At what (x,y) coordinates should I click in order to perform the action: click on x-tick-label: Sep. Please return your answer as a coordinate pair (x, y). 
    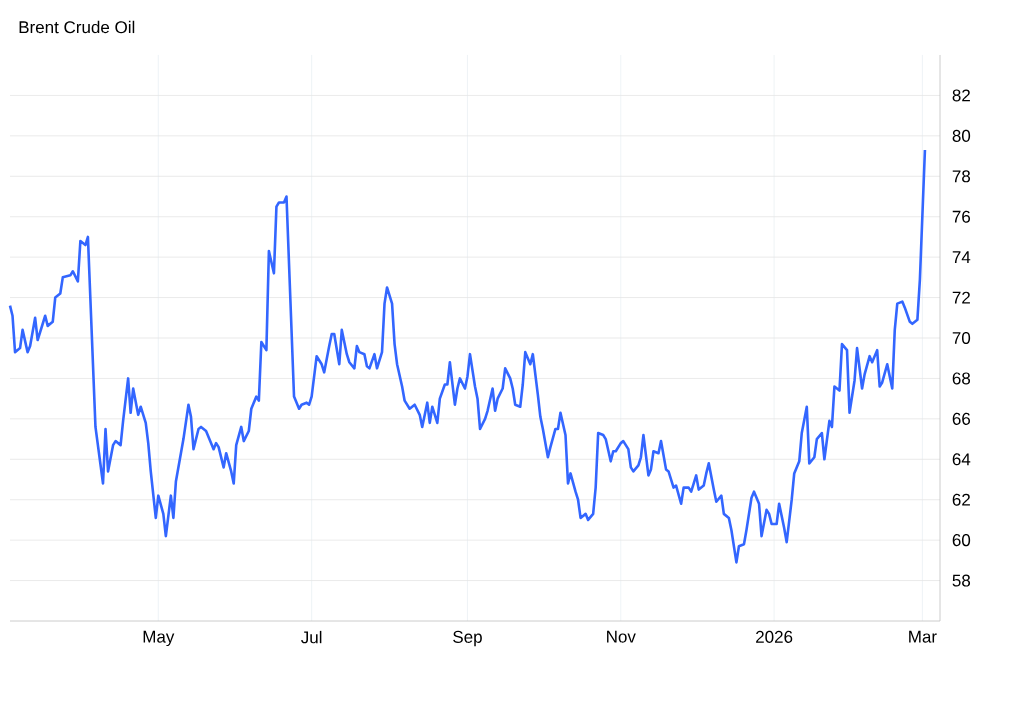
    Looking at the image, I should click on (467, 638).